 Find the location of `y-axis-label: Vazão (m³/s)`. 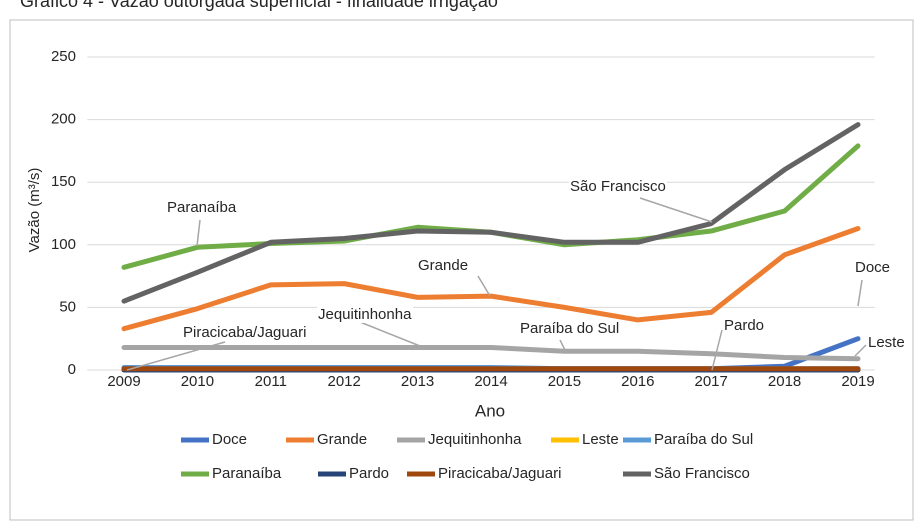

y-axis-label: Vazão (m³/s) is located at coordinates (34, 210).